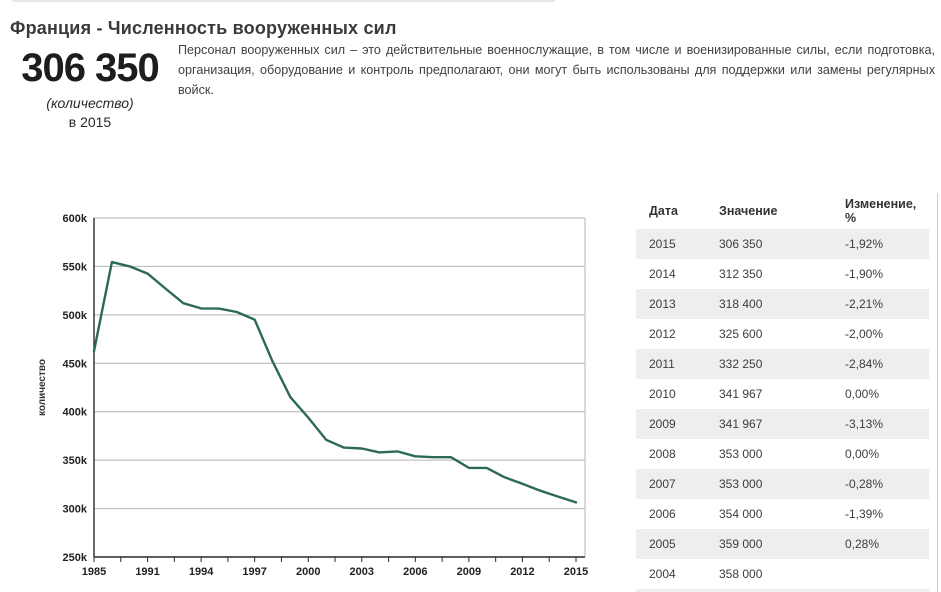 The width and height of the screenshot is (941, 592). Describe the element at coordinates (254, 572) in the screenshot. I see `x-tick-label: 1997` at that location.